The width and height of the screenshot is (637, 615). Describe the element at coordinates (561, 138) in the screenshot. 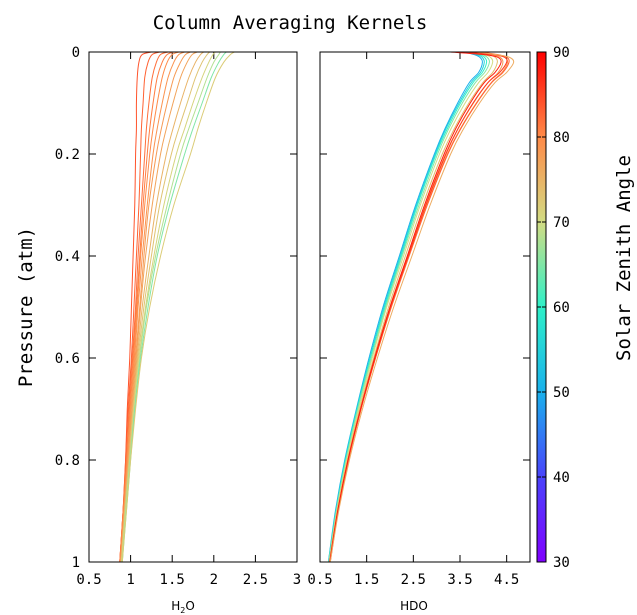

I see `colorbar-tick-label: 80` at that location.